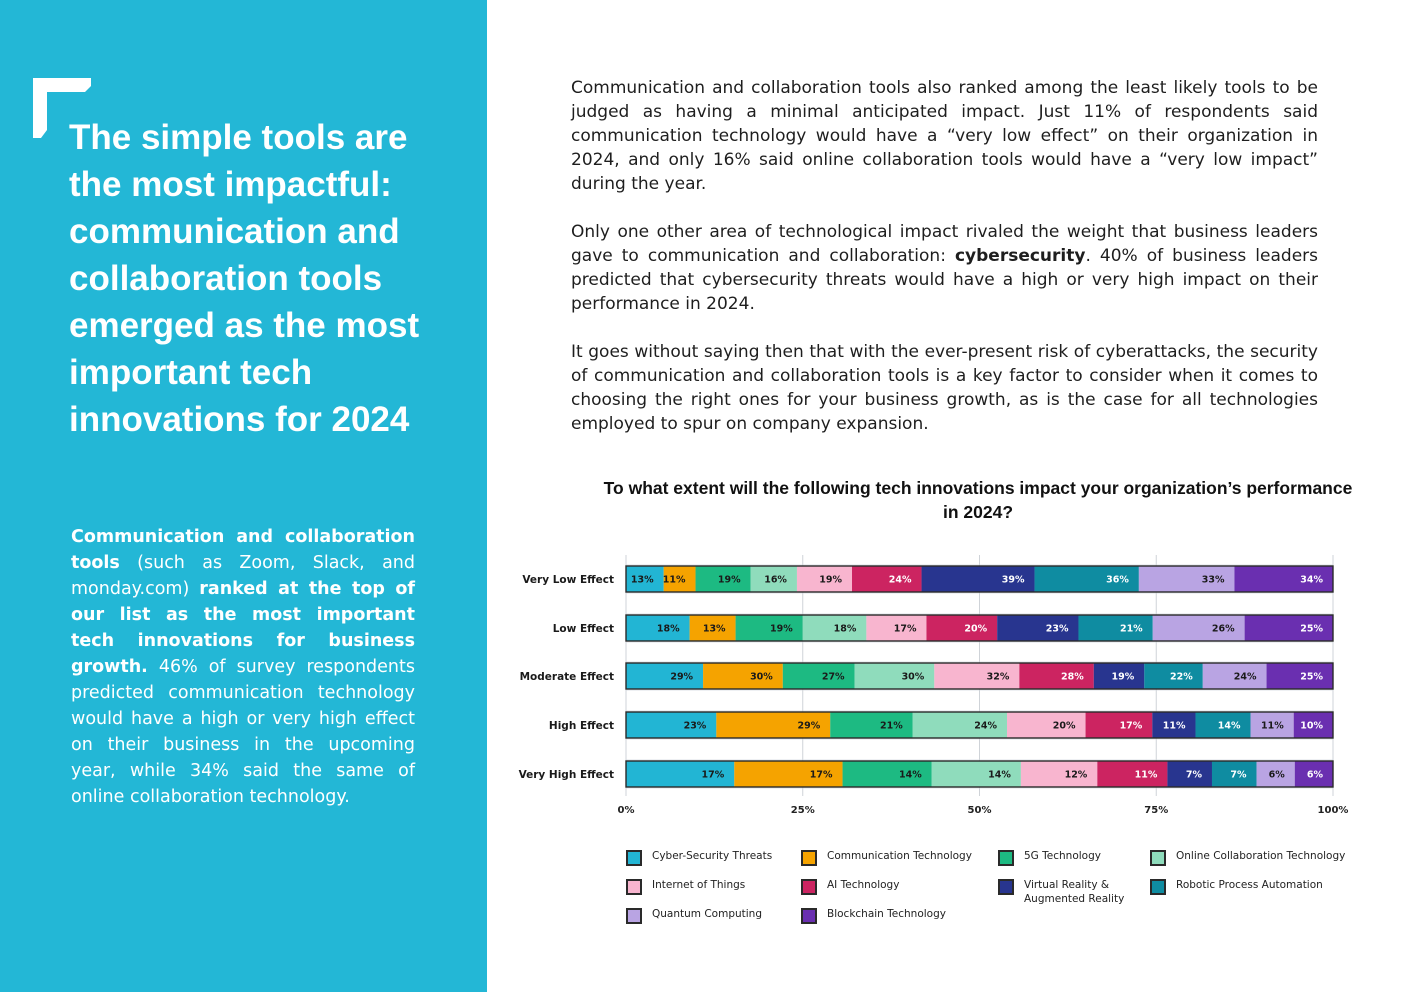  Describe the element at coordinates (62, 108) in the screenshot. I see `corner-bracket-icon` at that location.